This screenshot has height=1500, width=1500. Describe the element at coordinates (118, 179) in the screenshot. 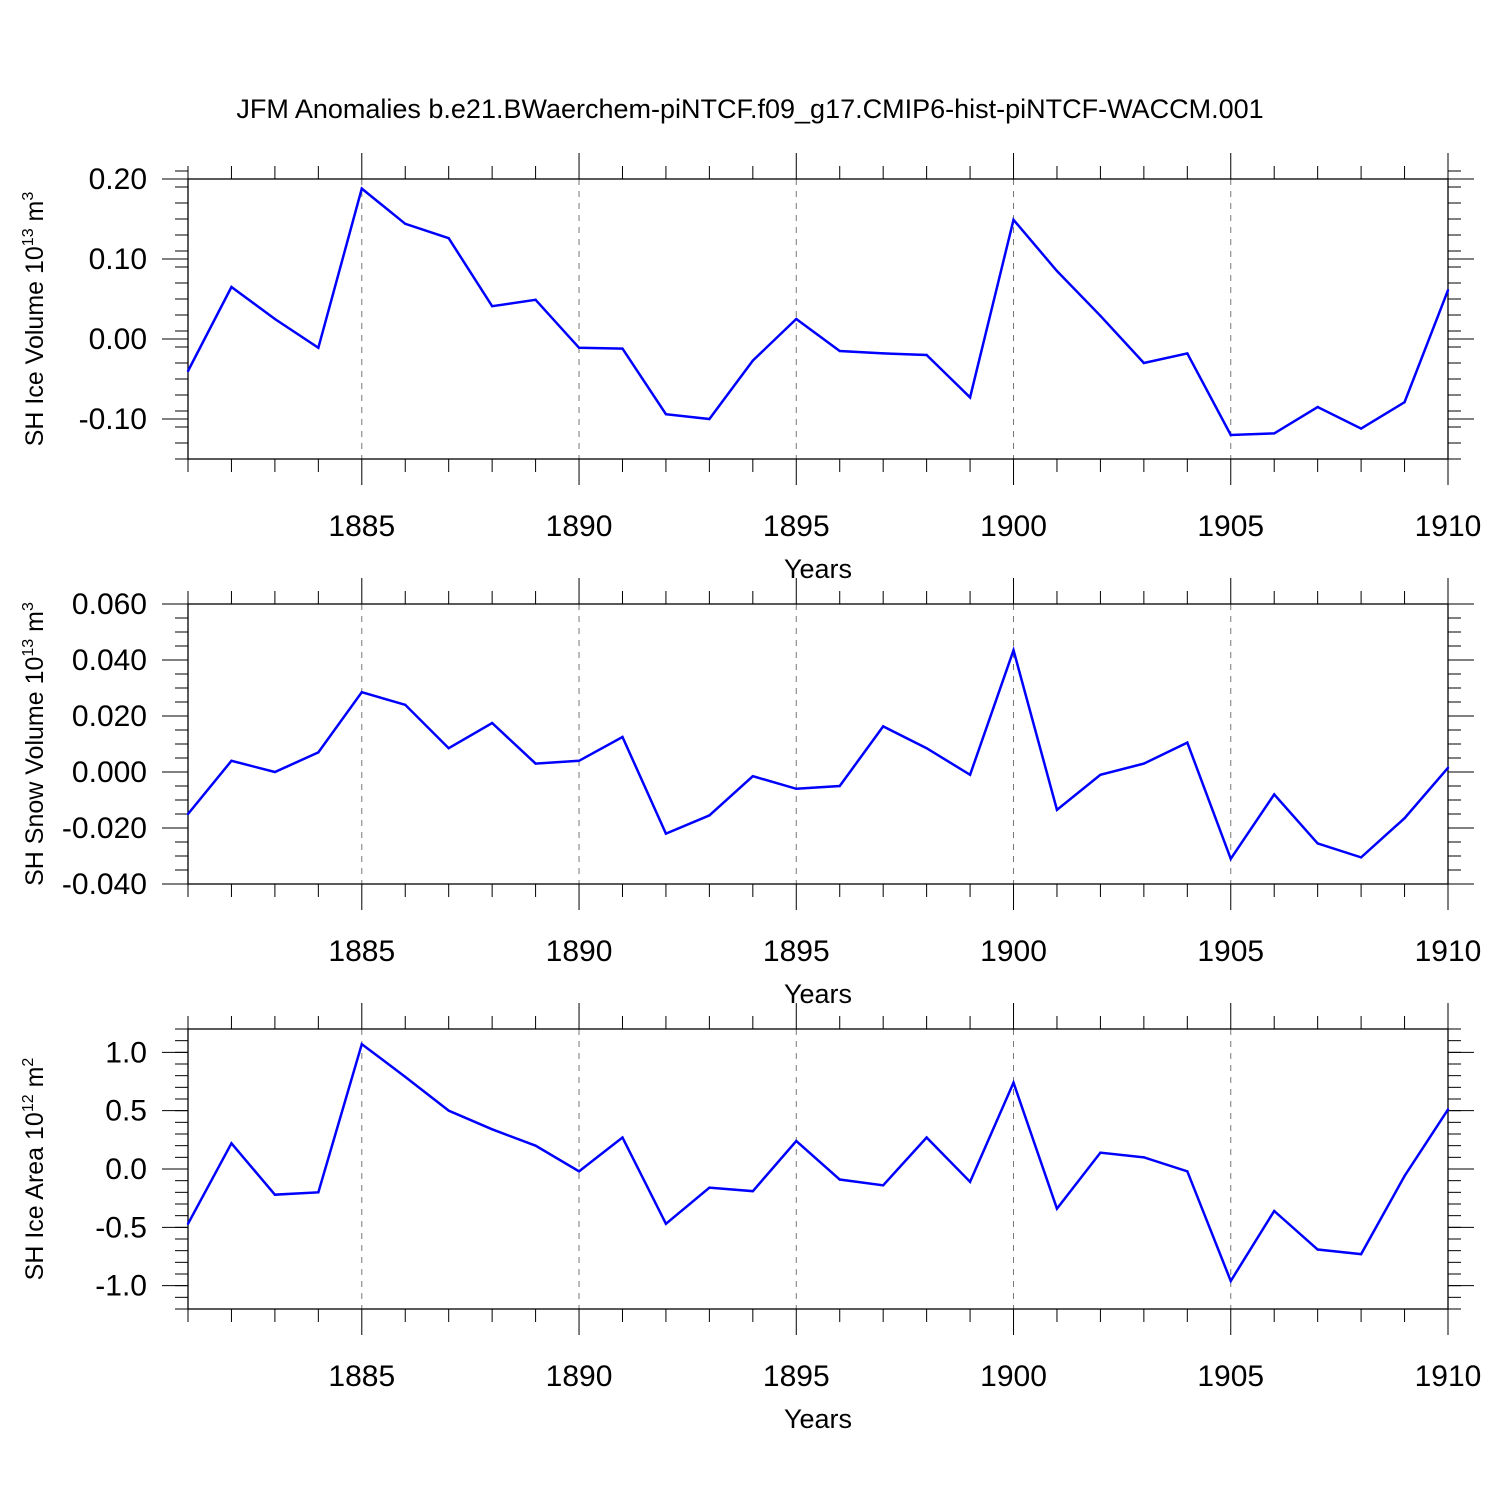

I see `ice-volume-ytick-label: 0.20` at that location.